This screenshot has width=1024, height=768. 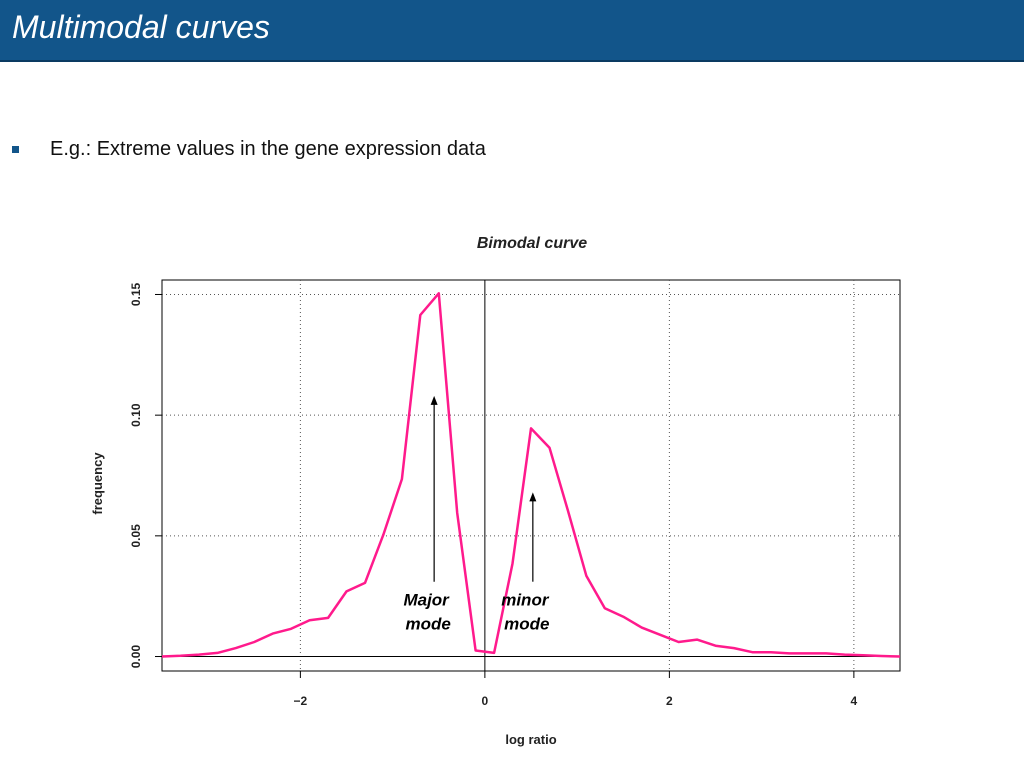 I want to click on x-tick-label: 2, so click(x=669, y=701).